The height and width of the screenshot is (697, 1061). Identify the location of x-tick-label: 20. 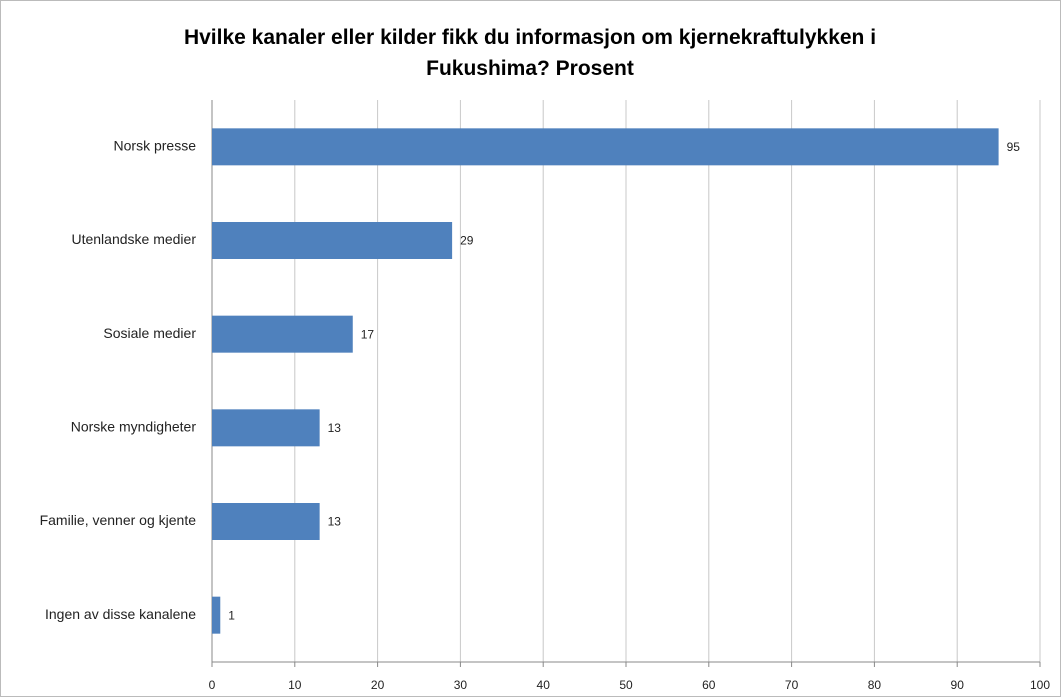
(378, 685).